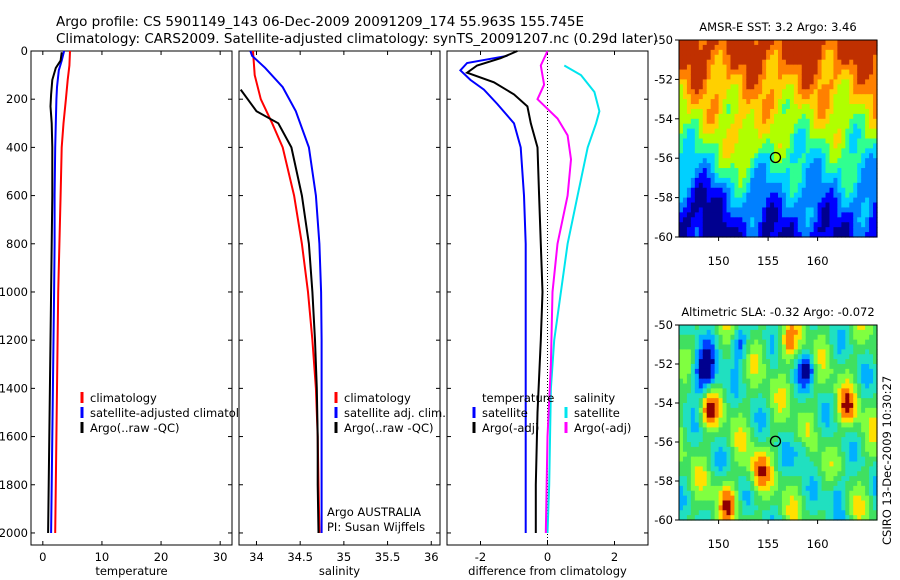 Image resolution: width=900 pixels, height=580 pixels. I want to click on legend-entry: satellite-adjusted climatology, so click(175, 413).